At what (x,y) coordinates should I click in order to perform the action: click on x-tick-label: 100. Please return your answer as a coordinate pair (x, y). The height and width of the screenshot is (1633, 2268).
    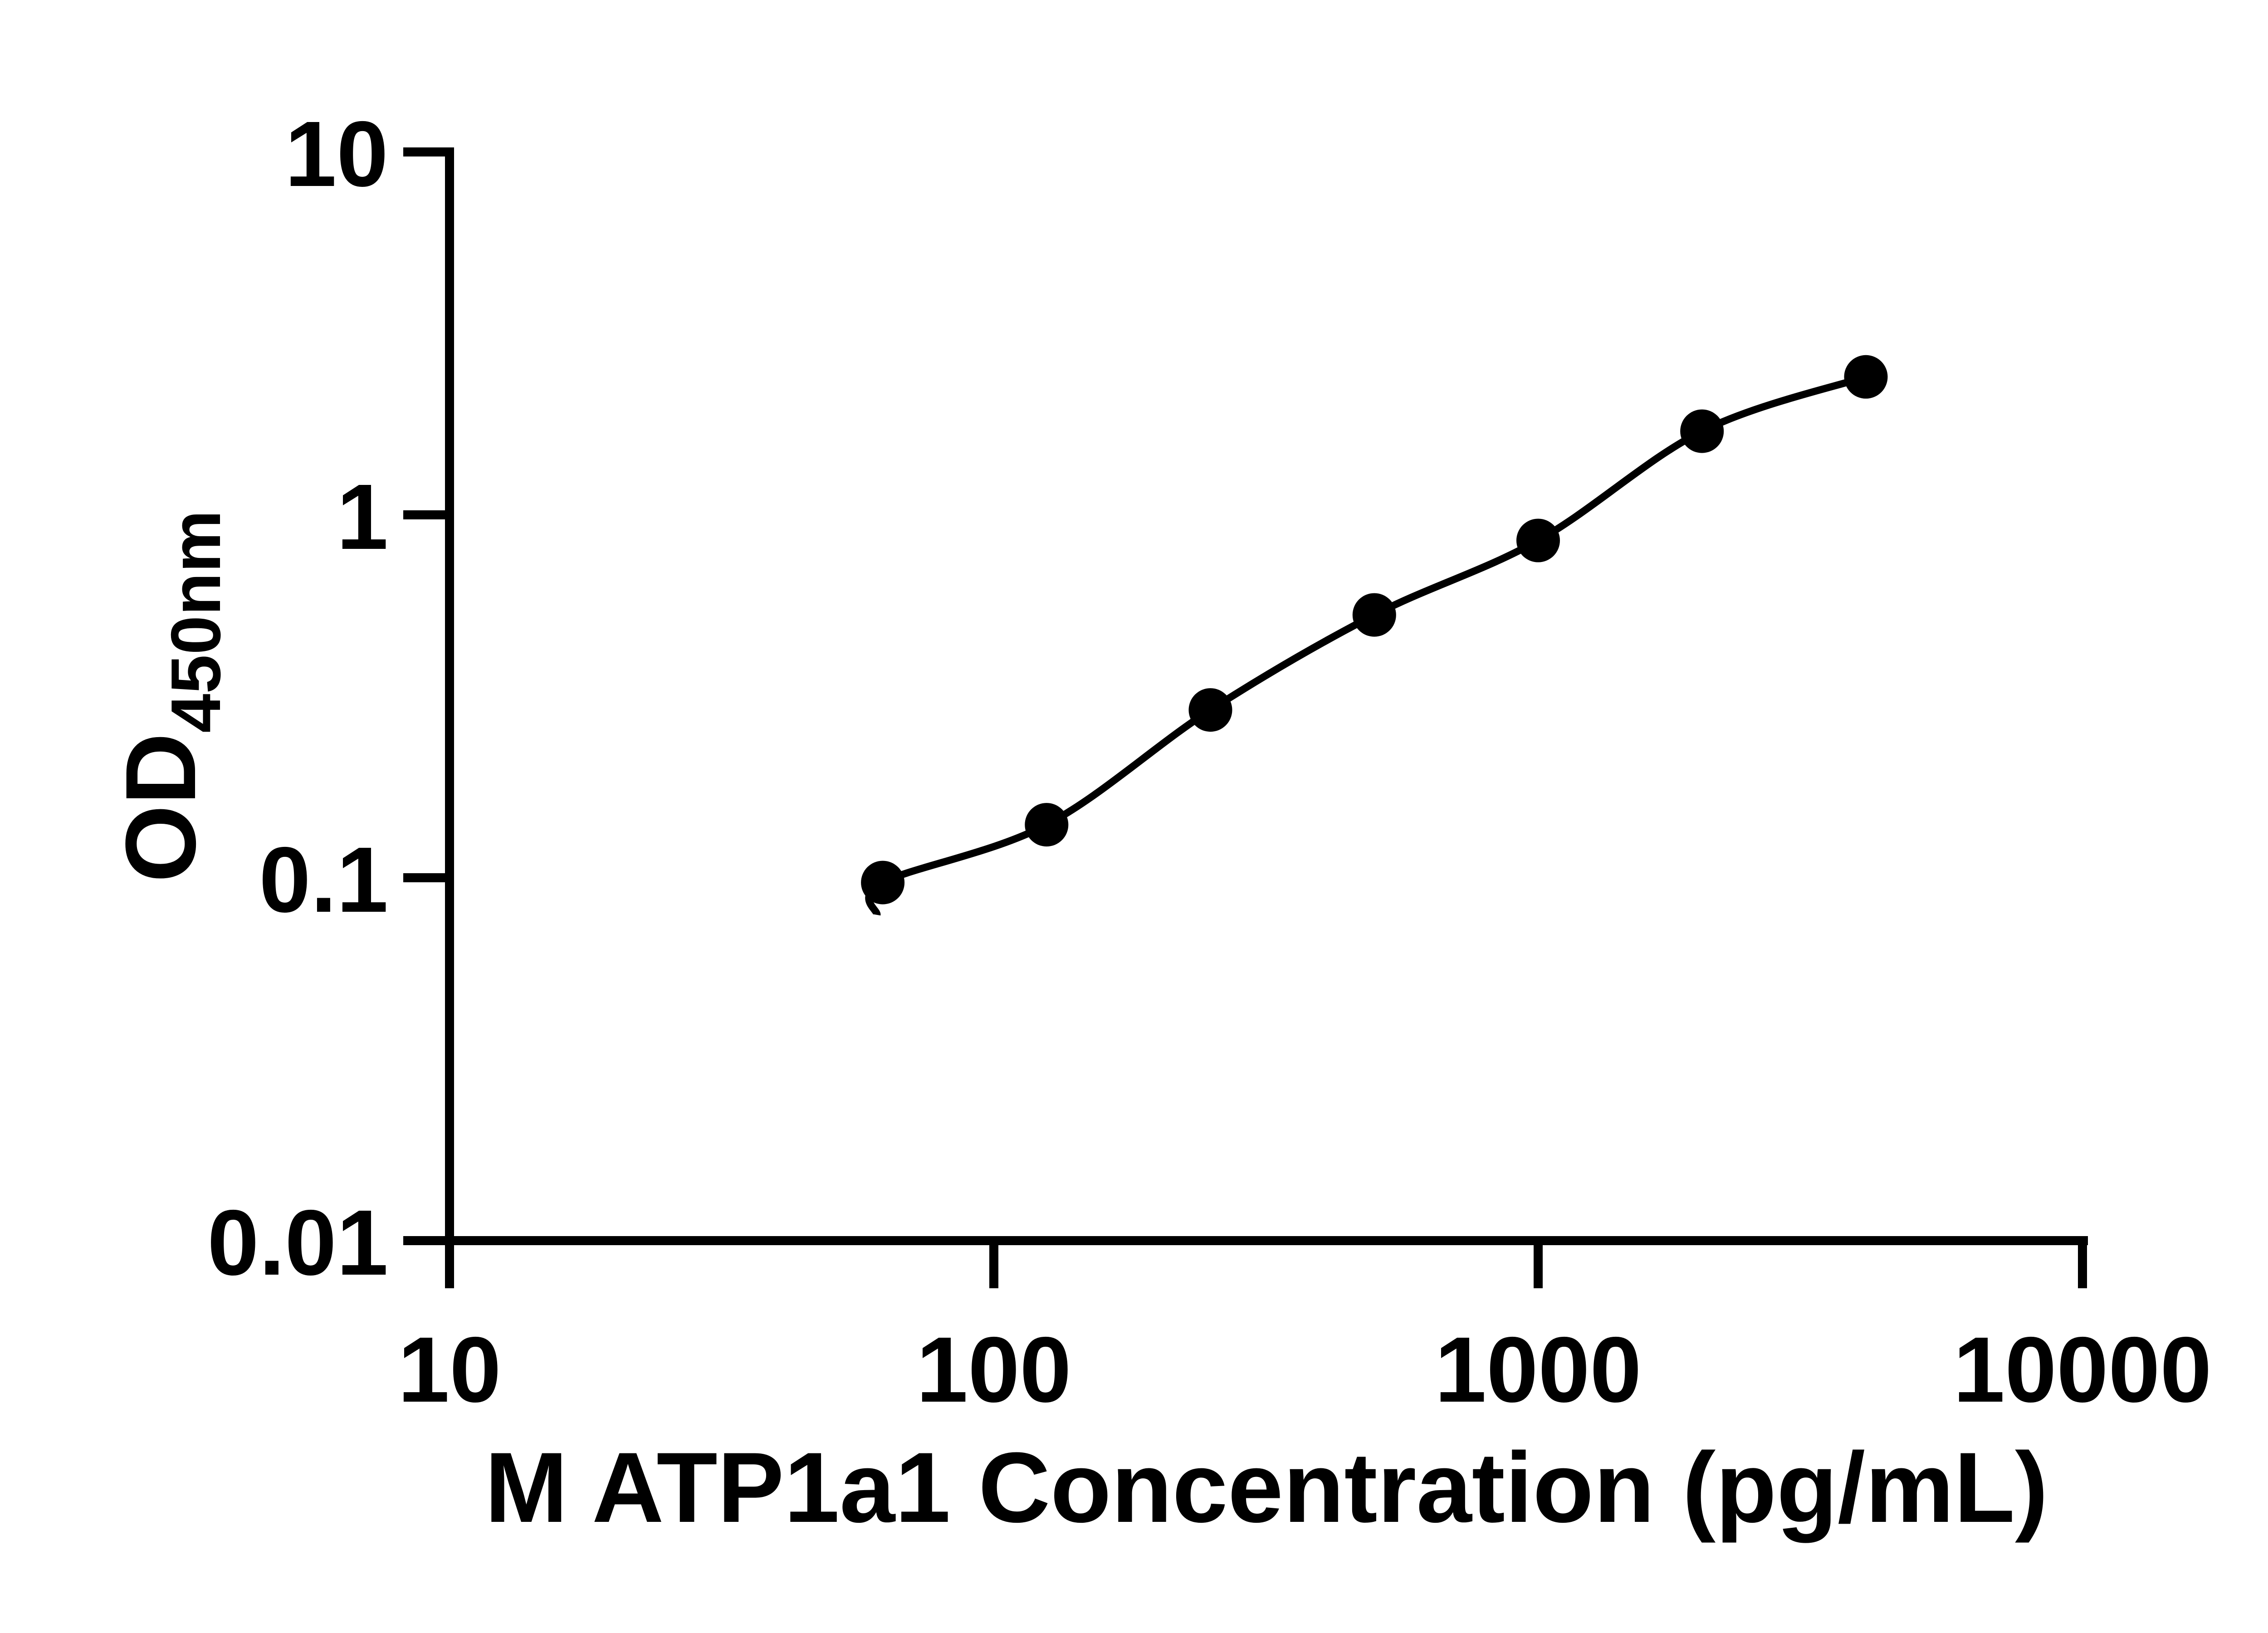
    Looking at the image, I should click on (994, 1370).